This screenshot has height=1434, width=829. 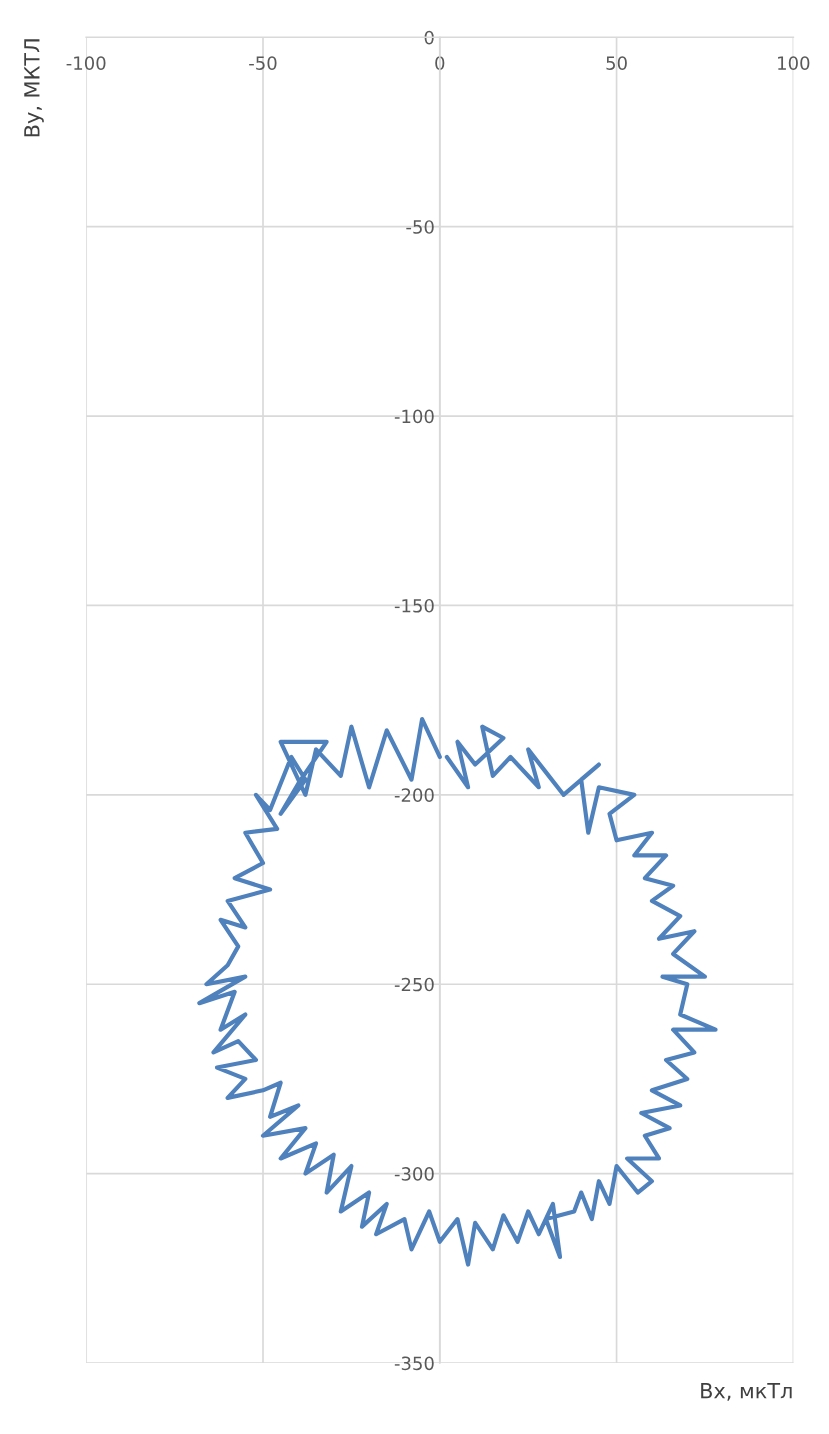 I want to click on y-tick-label: -200, so click(x=414, y=795).